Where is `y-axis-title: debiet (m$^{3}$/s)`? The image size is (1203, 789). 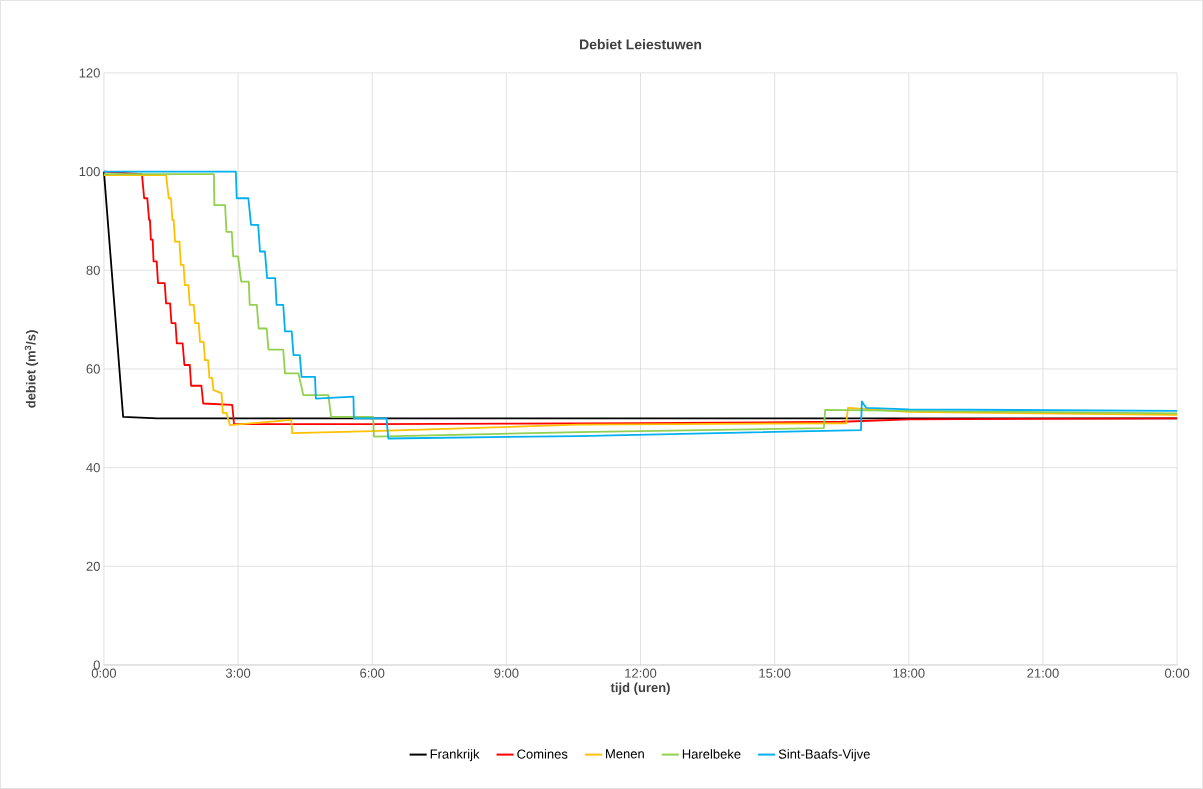 y-axis-title: debiet (m$^{3}$/s) is located at coordinates (31, 369).